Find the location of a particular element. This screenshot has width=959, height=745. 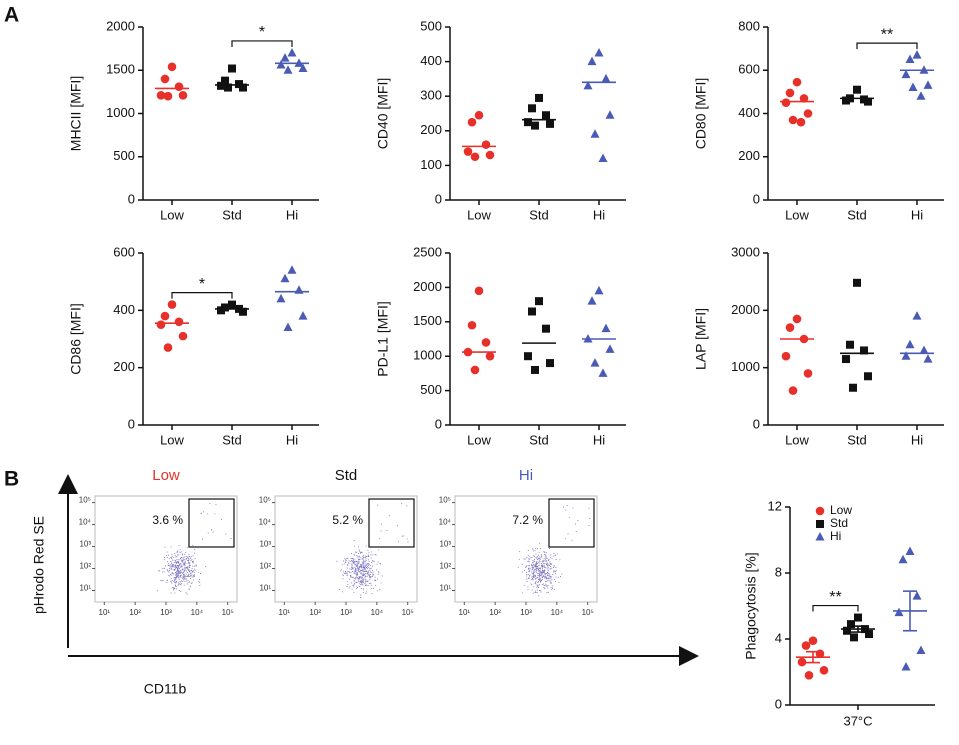

y-axis-label: MHCII [MFI] is located at coordinates (76, 113).